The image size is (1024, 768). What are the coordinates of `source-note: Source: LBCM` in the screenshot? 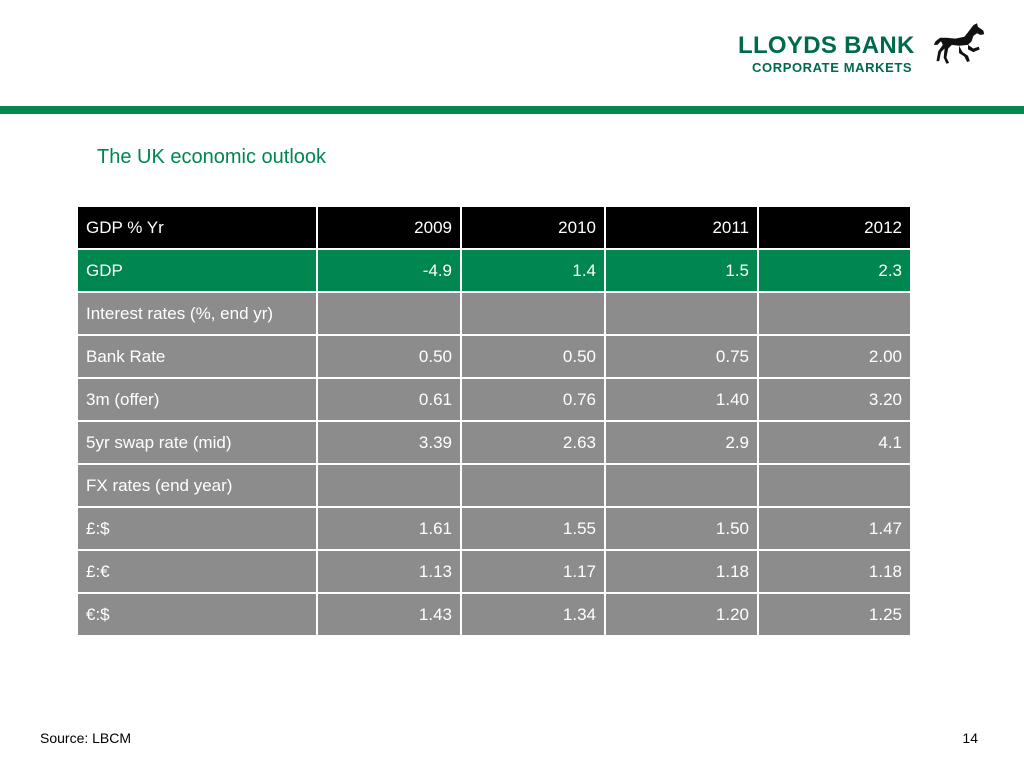 It's located at (86, 738).